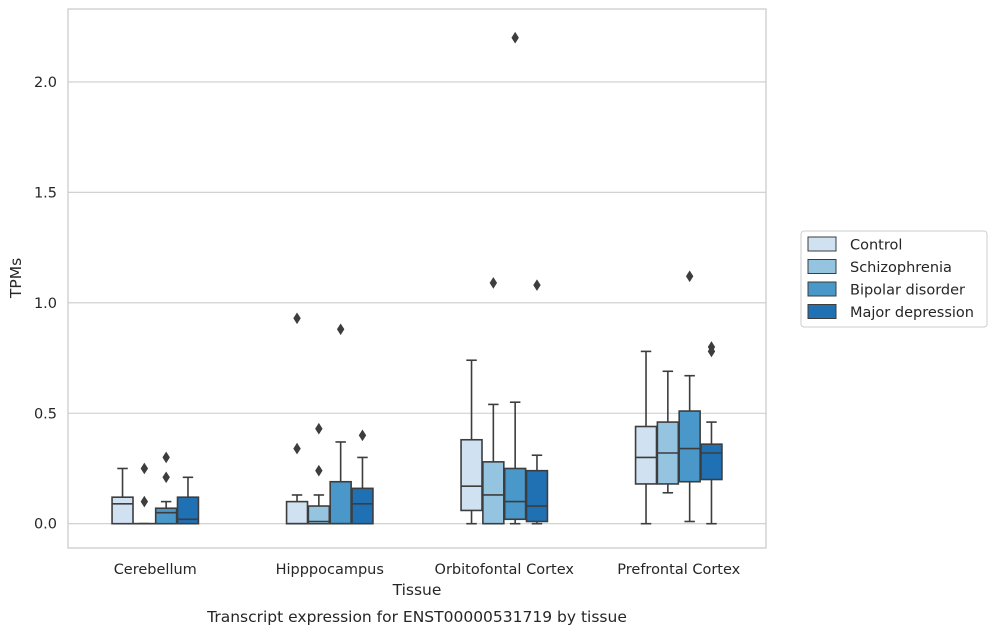  I want to click on y-tick-label: 0.0, so click(45, 525).